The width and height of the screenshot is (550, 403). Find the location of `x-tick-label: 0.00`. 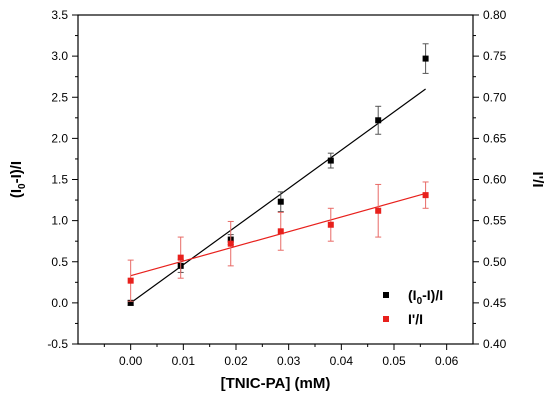

x-tick-label: 0.00 is located at coordinates (131, 361).